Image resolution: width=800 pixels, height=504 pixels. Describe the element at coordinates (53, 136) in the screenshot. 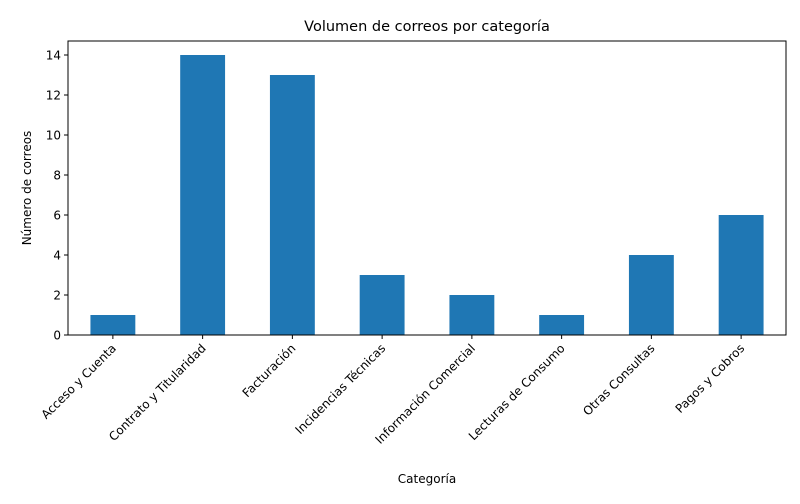

I see `y-tick-label: 10` at that location.